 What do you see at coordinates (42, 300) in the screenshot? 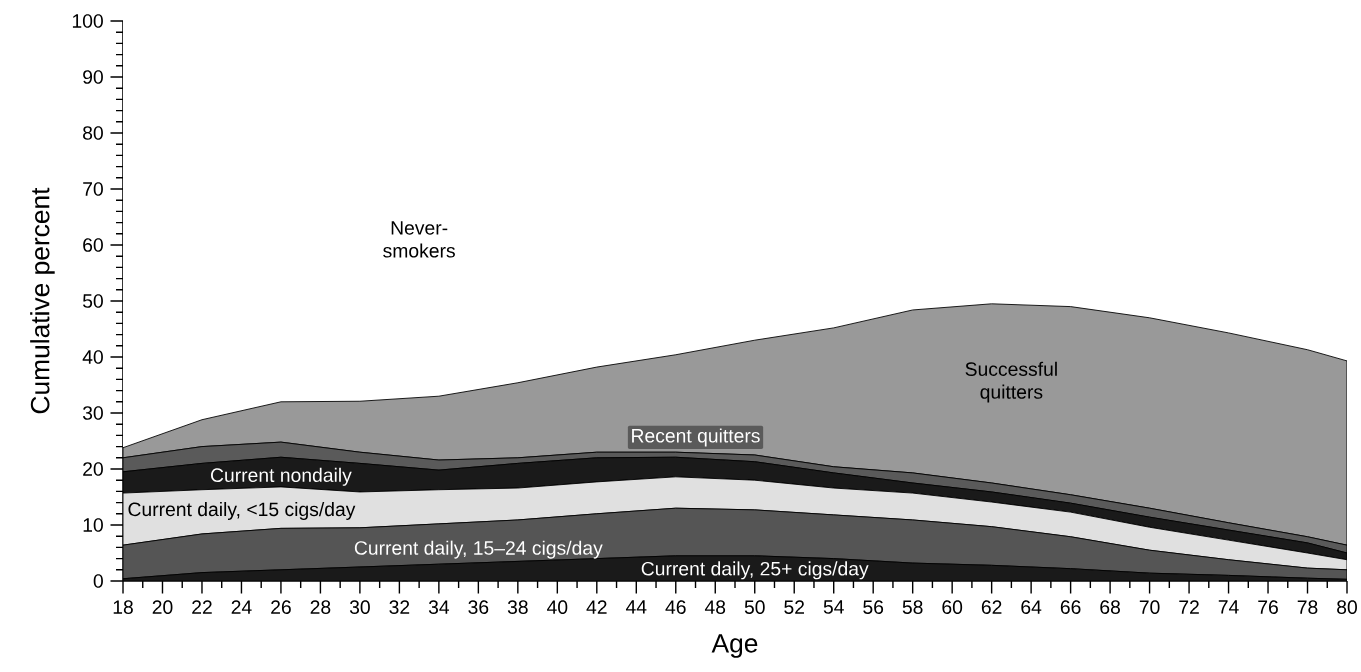
I see `y-axis-title: Cumulative percent` at bounding box center [42, 300].